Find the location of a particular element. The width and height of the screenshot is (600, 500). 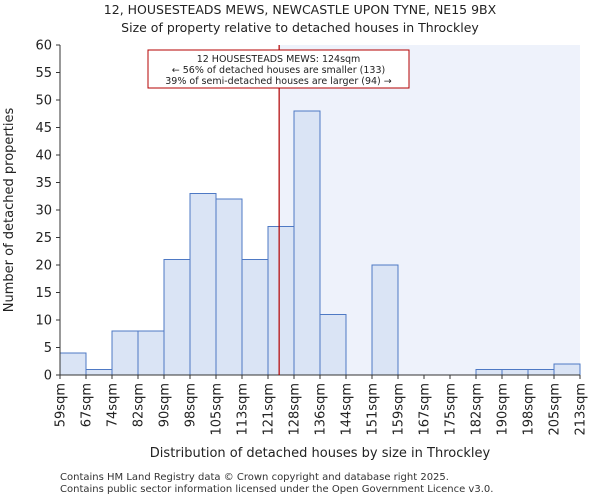

y-tick-label-15: 15 is located at coordinates (43, 293).